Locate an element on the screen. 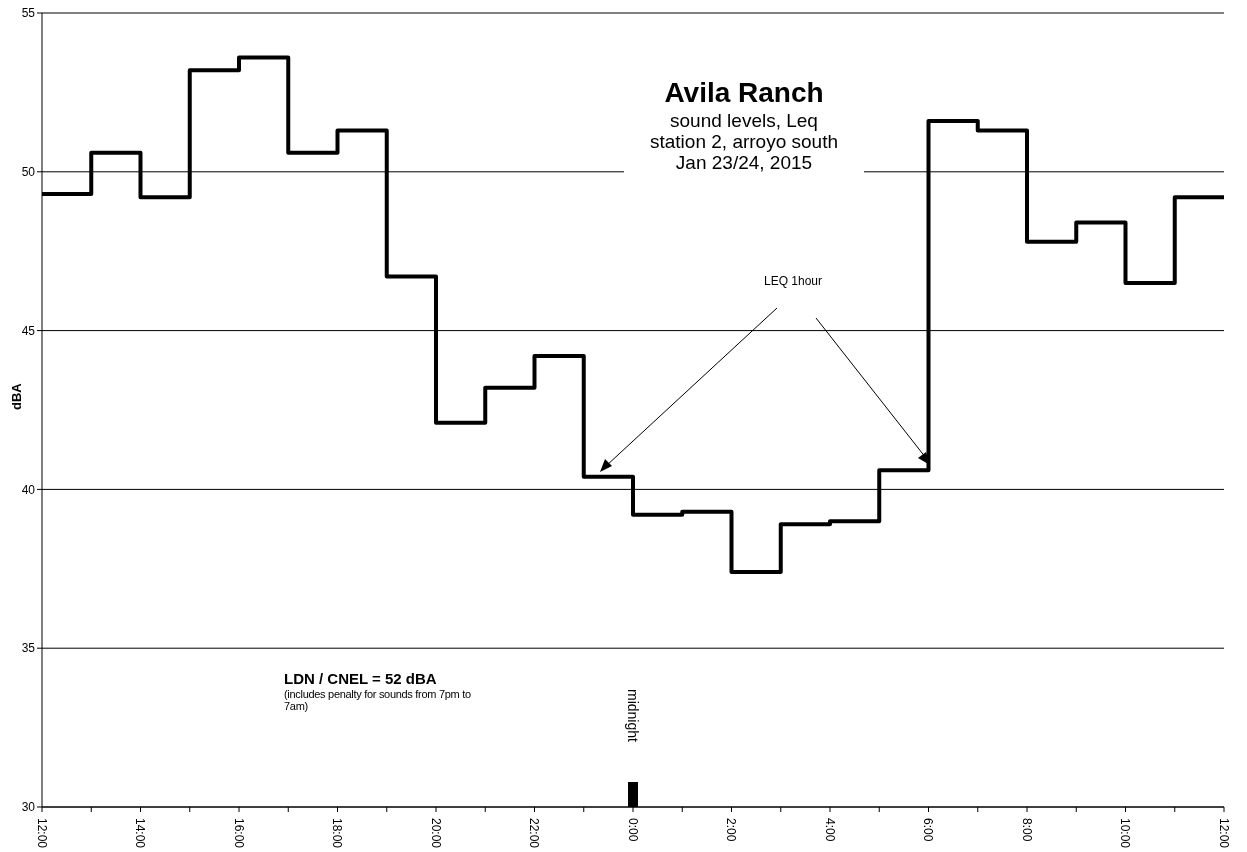  y-tick-label: 55 is located at coordinates (28, 13).